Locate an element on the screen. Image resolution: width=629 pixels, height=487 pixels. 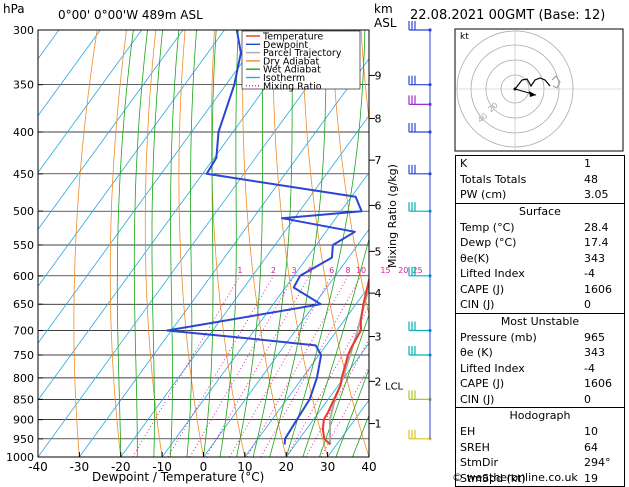
storm-motion-arrow is located at coordinates (532, 94).